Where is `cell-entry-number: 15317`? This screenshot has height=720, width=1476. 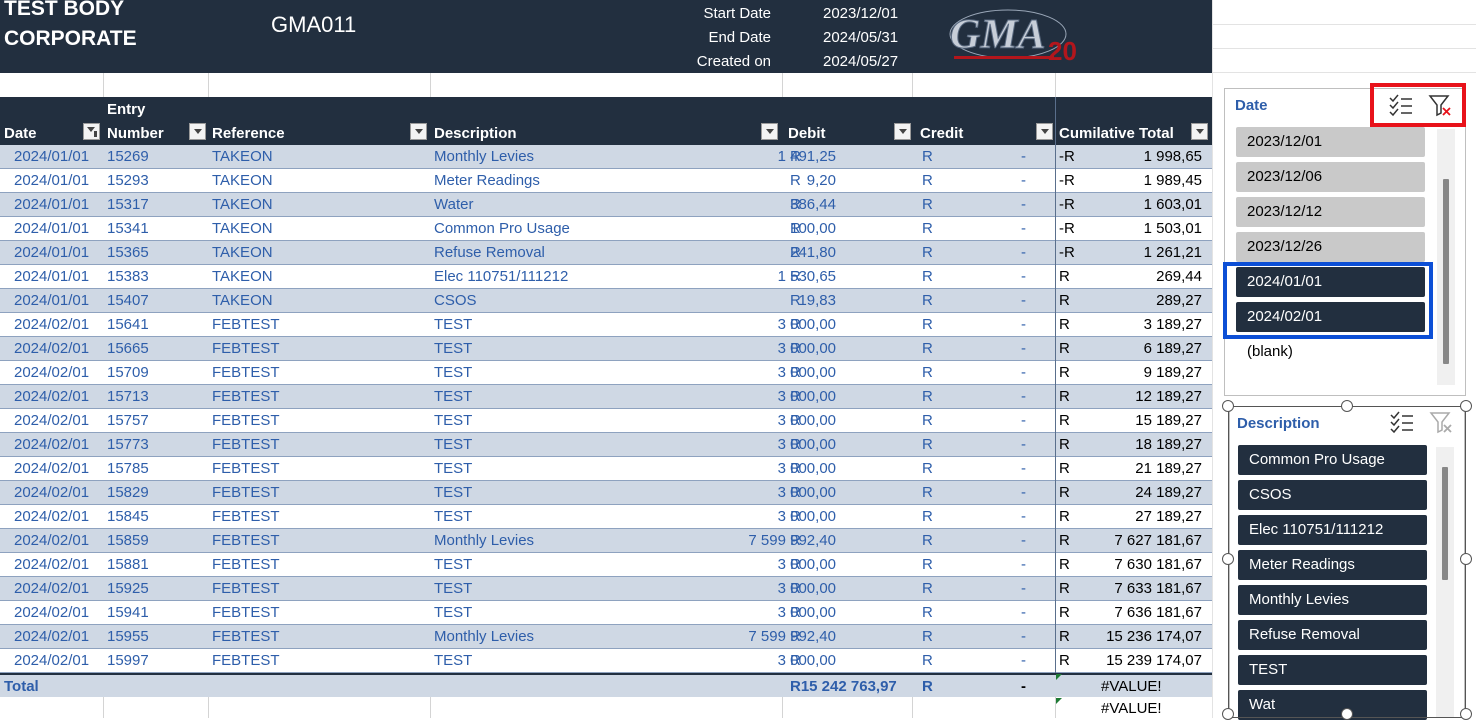
cell-entry-number: 15317 is located at coordinates (128, 204).